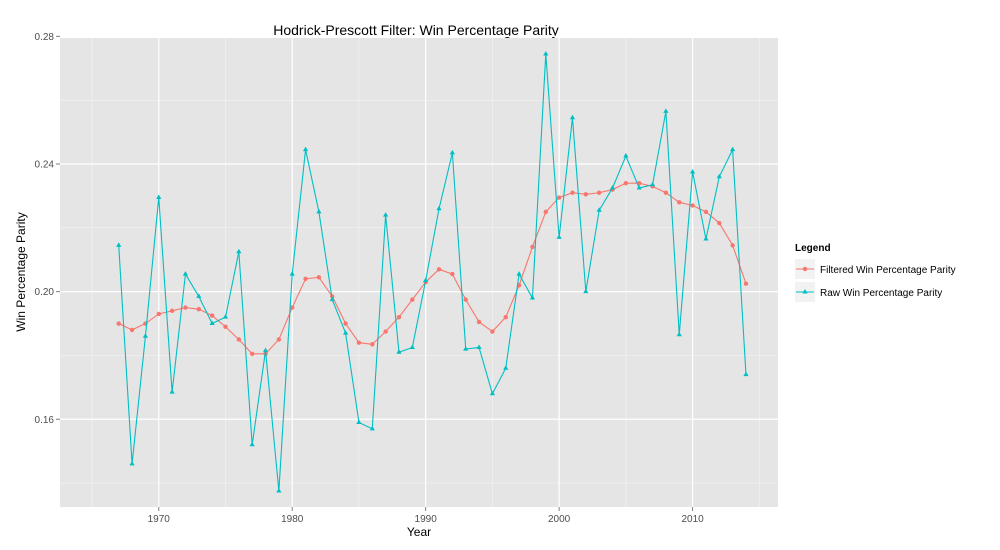 The image size is (1000, 550). I want to click on x-axis-title: Year, so click(419, 532).